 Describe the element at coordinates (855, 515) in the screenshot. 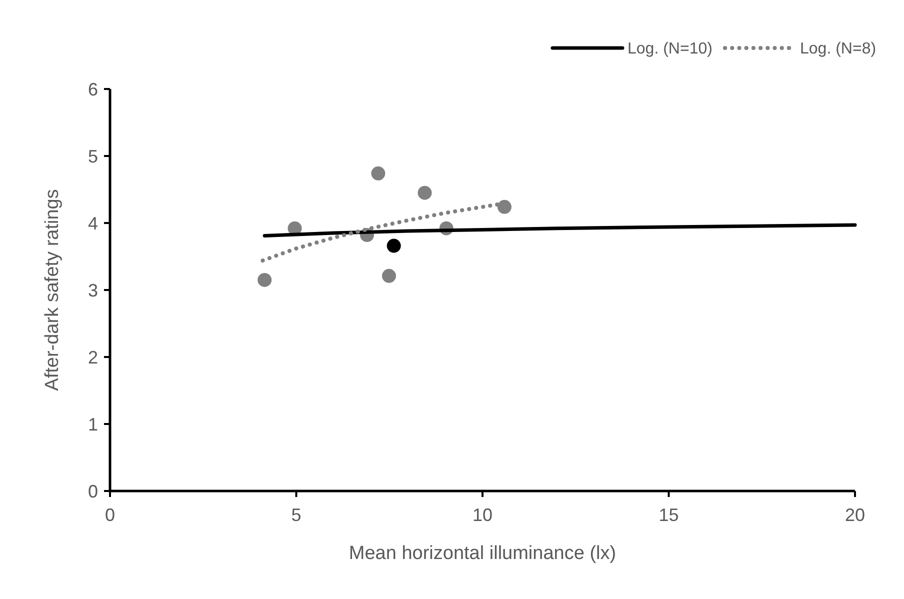

I see `x-tick-label: 20` at that location.